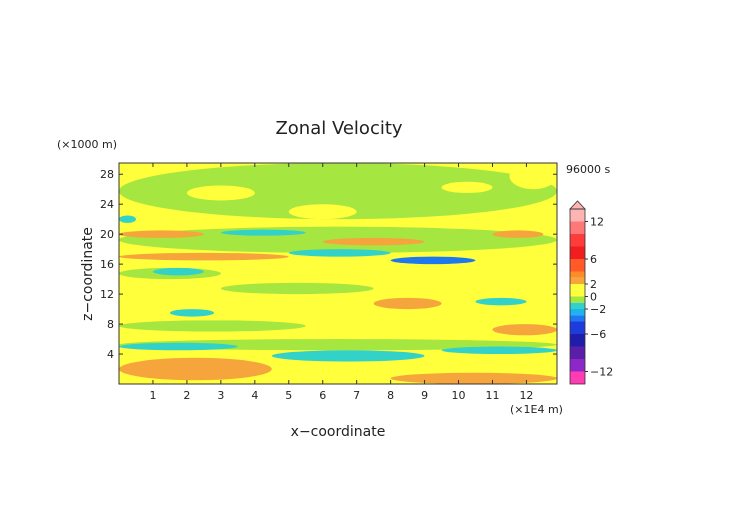 The width and height of the screenshot is (752, 532). What do you see at coordinates (186, 395) in the screenshot?
I see `x-tick-label: 2` at bounding box center [186, 395].